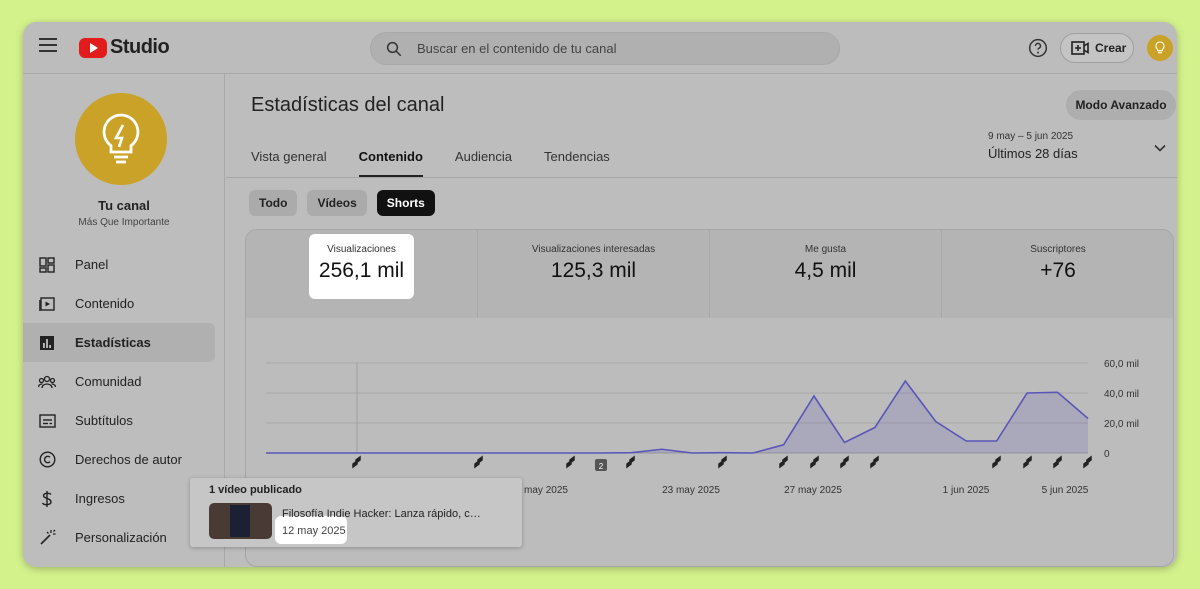  Describe the element at coordinates (104, 420) in the screenshot. I see `sidebar-item-label: Subtítulos` at that location.